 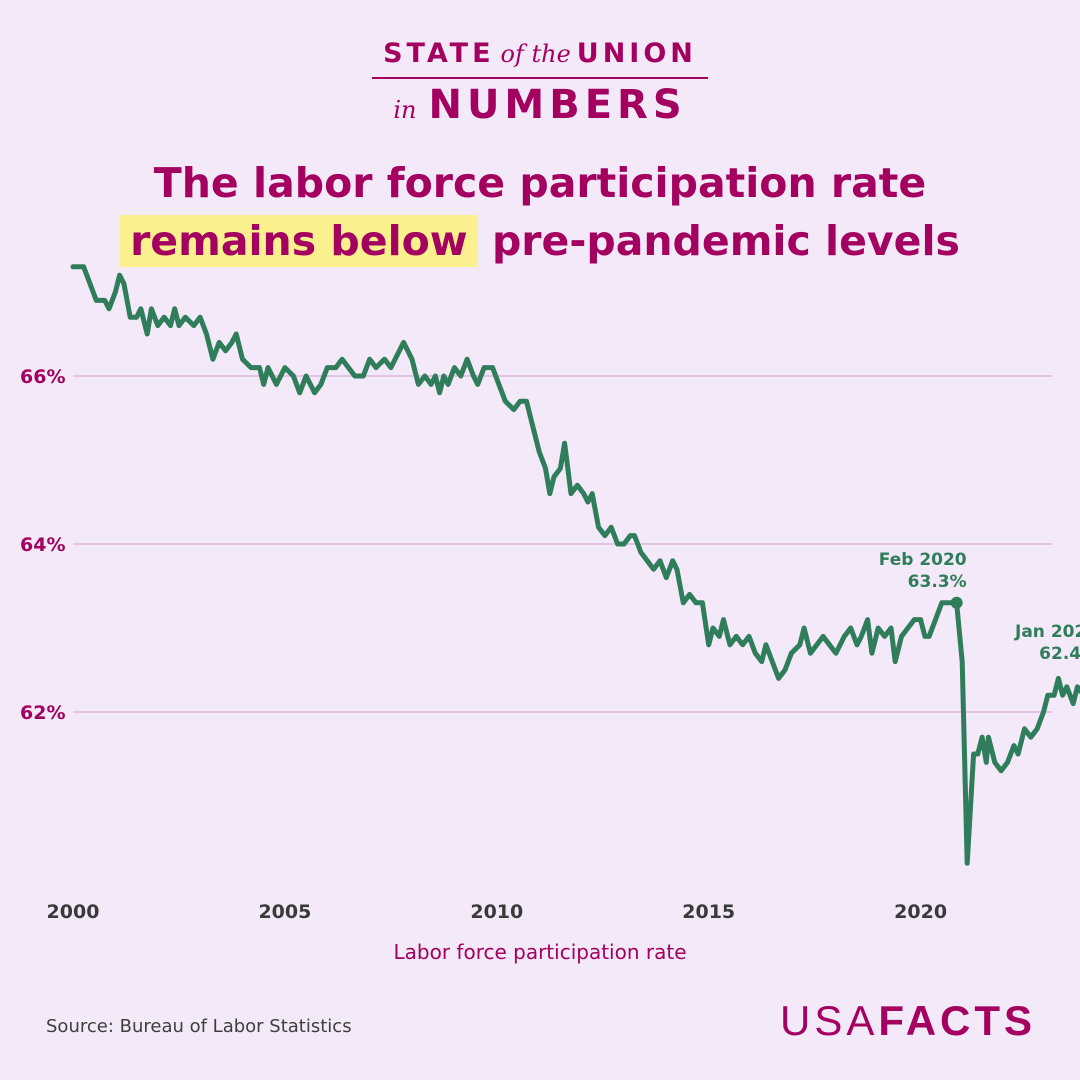 What do you see at coordinates (920, 912) in the screenshot?
I see `x-tick-label: 2020` at bounding box center [920, 912].